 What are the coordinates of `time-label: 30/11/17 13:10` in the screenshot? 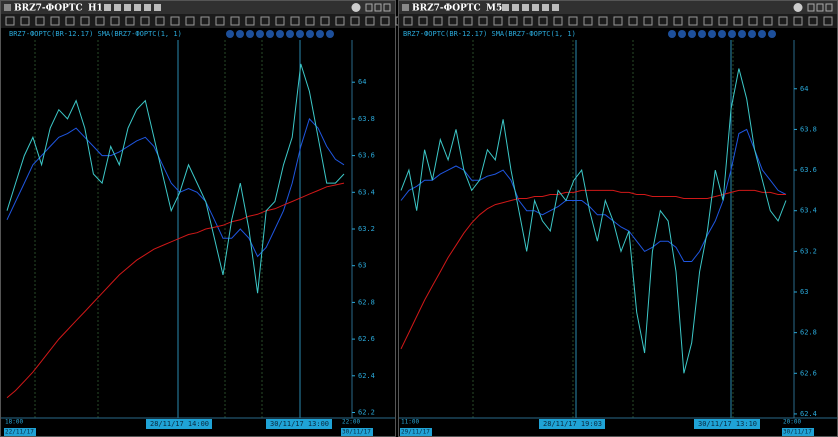 It's located at (727, 424).